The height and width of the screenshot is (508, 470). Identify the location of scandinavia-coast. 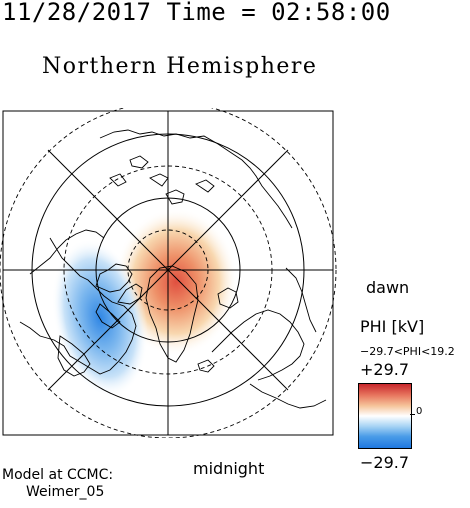
(258, 345).